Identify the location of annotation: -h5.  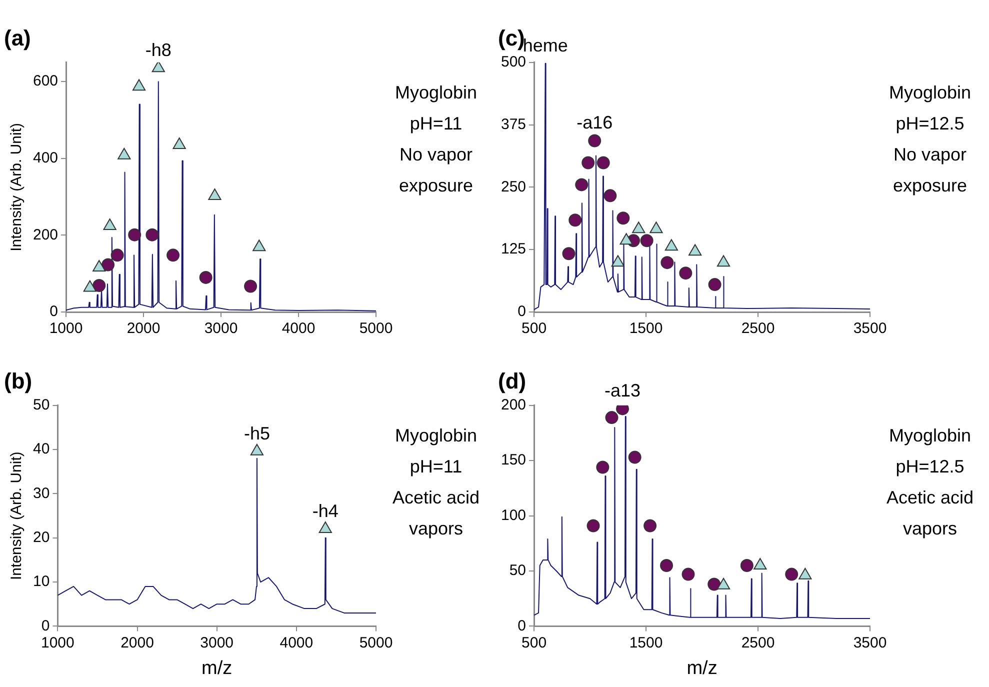
(257, 433).